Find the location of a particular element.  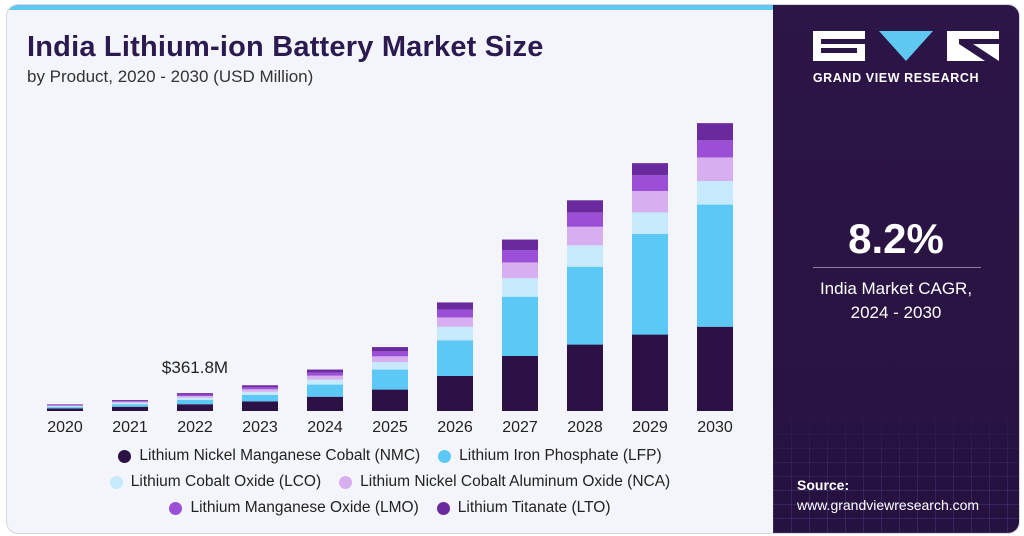

cagr-label-line-2: 2024 - 2030 is located at coordinates (896, 312).